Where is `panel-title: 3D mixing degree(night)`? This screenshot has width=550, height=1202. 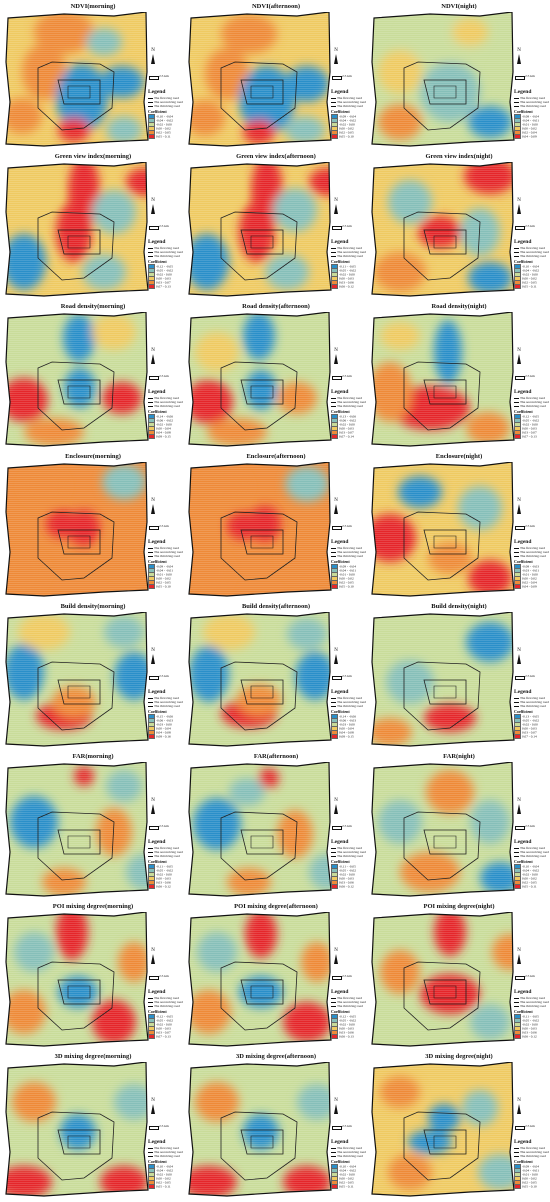
panel-title: 3D mixing degree(night) is located at coordinates (459, 1056).